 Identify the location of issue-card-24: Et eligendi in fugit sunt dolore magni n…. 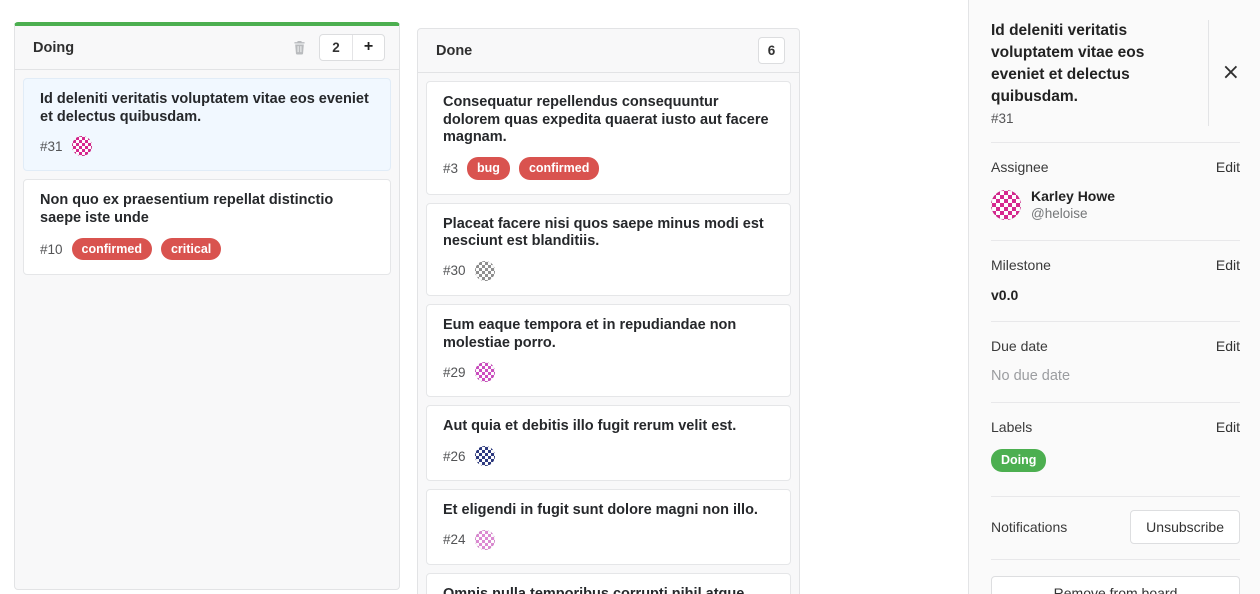
(608, 527).